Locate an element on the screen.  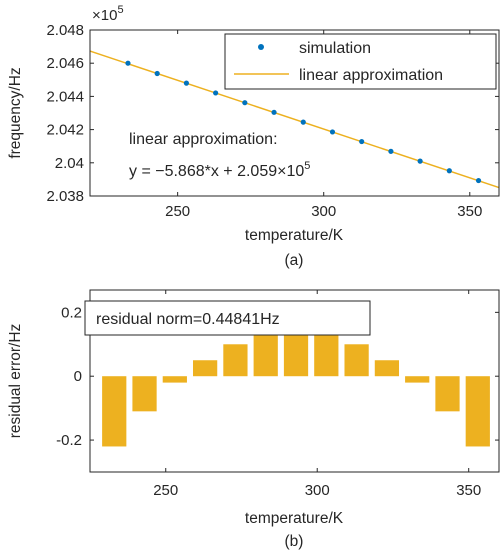
a-legend-box is located at coordinates (360, 61).